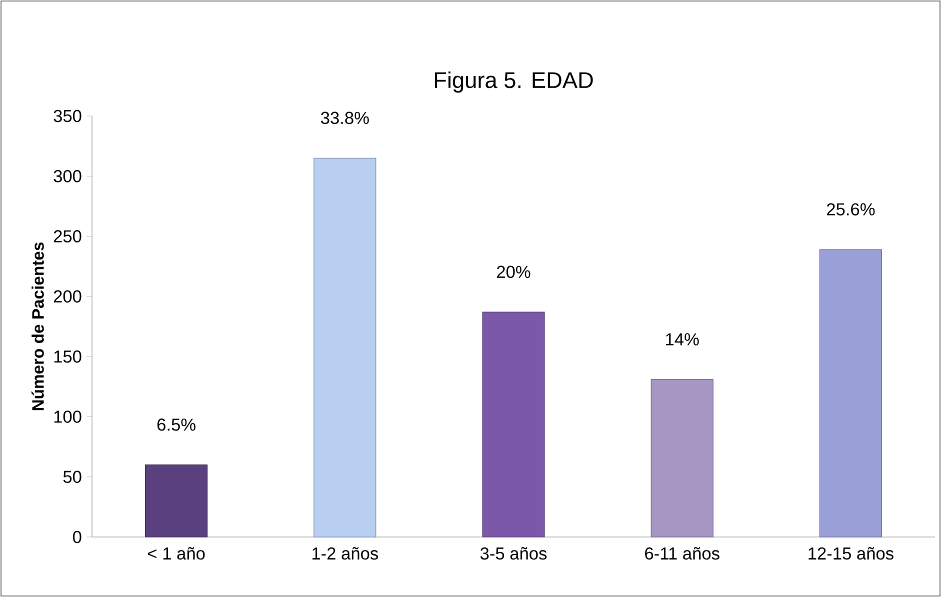 The height and width of the screenshot is (597, 941). What do you see at coordinates (37, 326) in the screenshot?
I see `y-axis-title: Número de Pacientes` at bounding box center [37, 326].